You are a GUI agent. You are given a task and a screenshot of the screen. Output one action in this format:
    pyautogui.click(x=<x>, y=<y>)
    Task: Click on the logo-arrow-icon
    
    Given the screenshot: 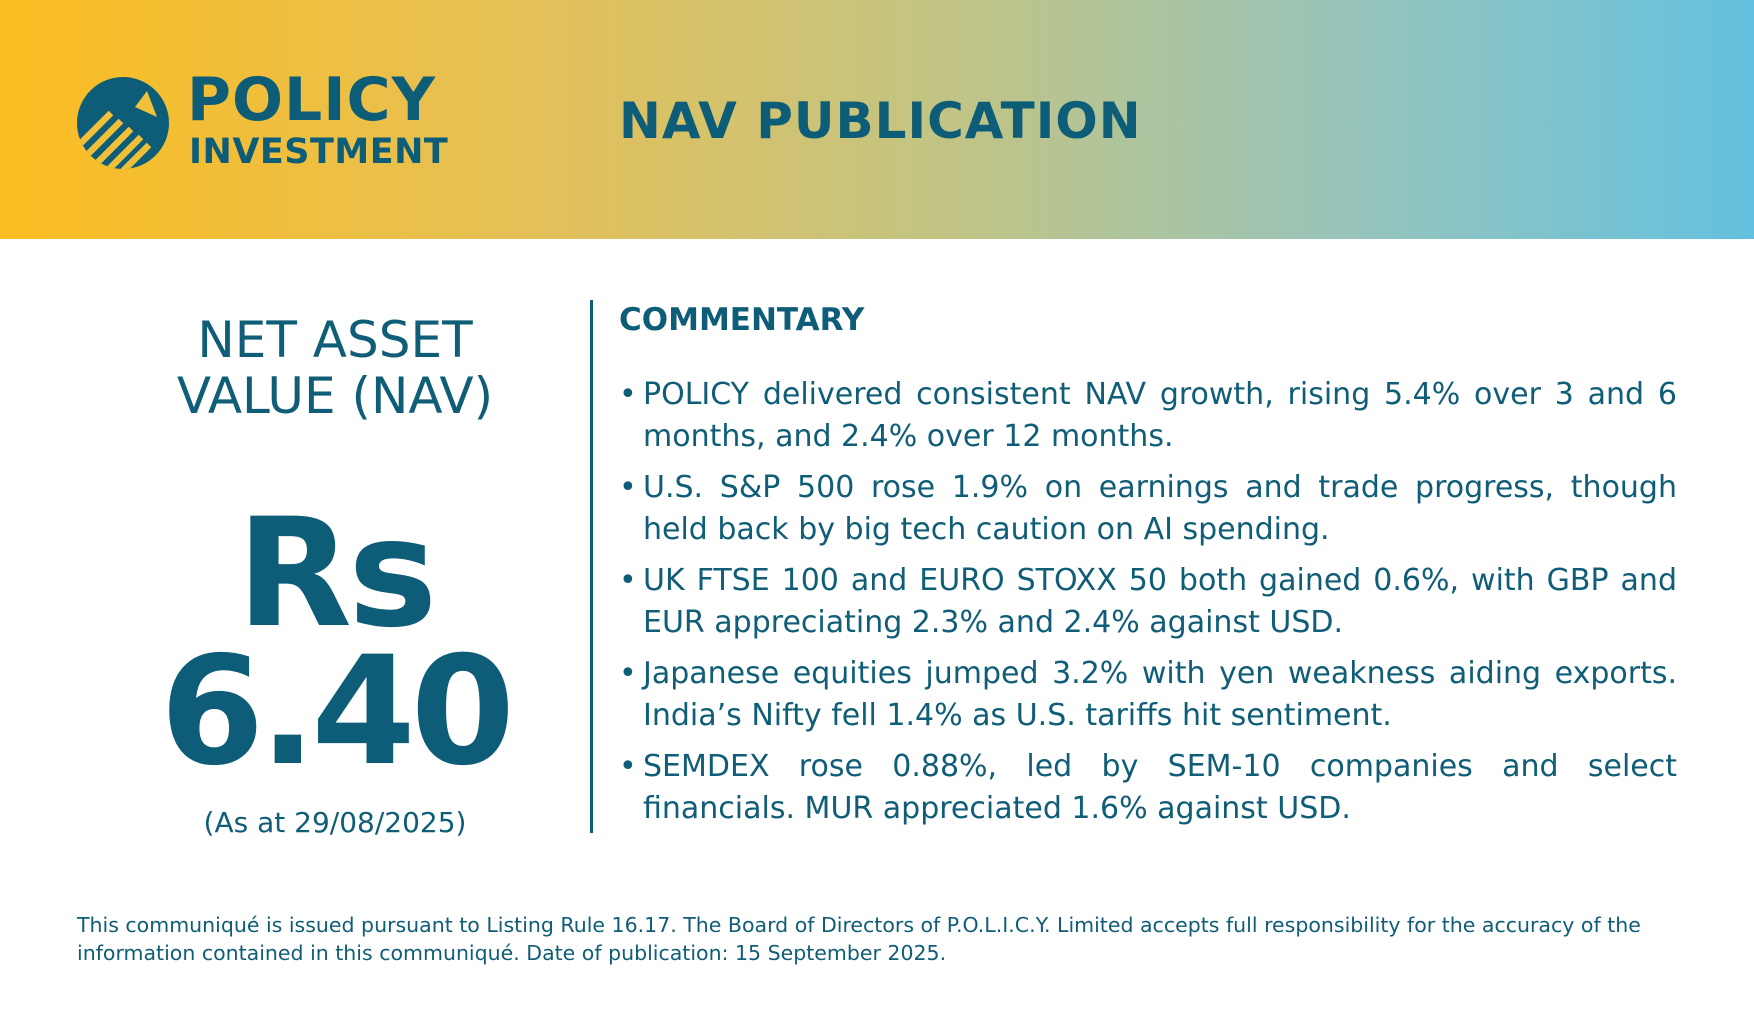 What is the action you would take?
    pyautogui.click(x=123, y=123)
    